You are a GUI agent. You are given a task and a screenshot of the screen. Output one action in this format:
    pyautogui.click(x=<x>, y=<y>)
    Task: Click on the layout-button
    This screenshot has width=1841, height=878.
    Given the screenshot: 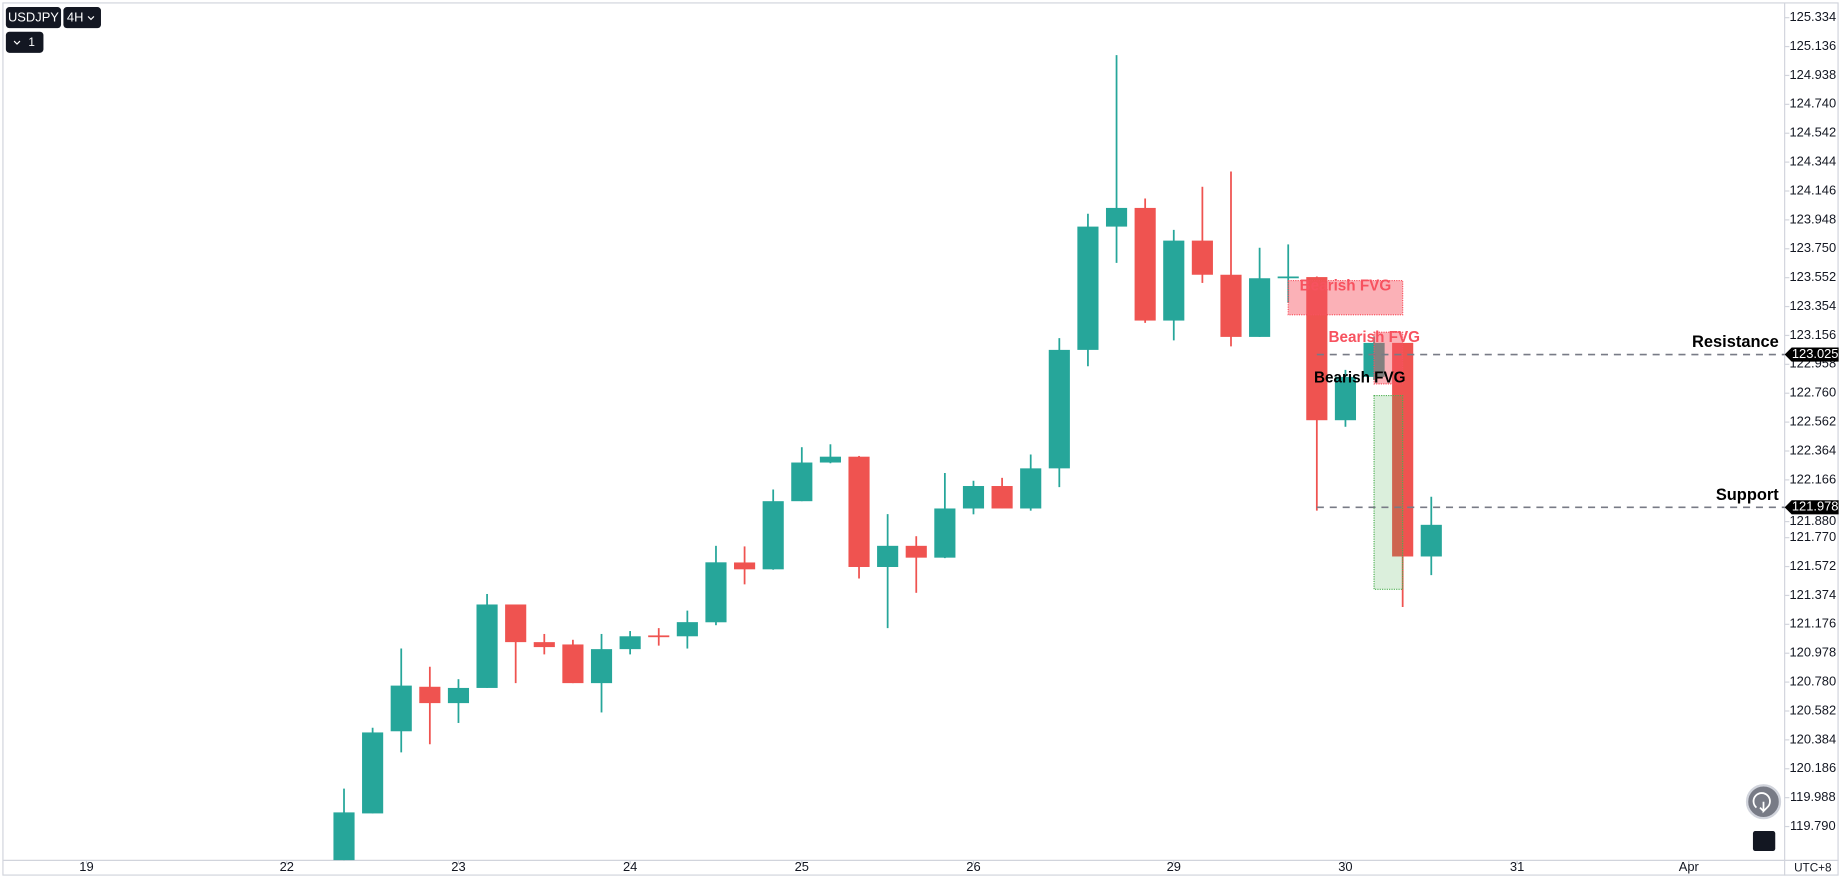 What is the action you would take?
    pyautogui.click(x=24, y=42)
    